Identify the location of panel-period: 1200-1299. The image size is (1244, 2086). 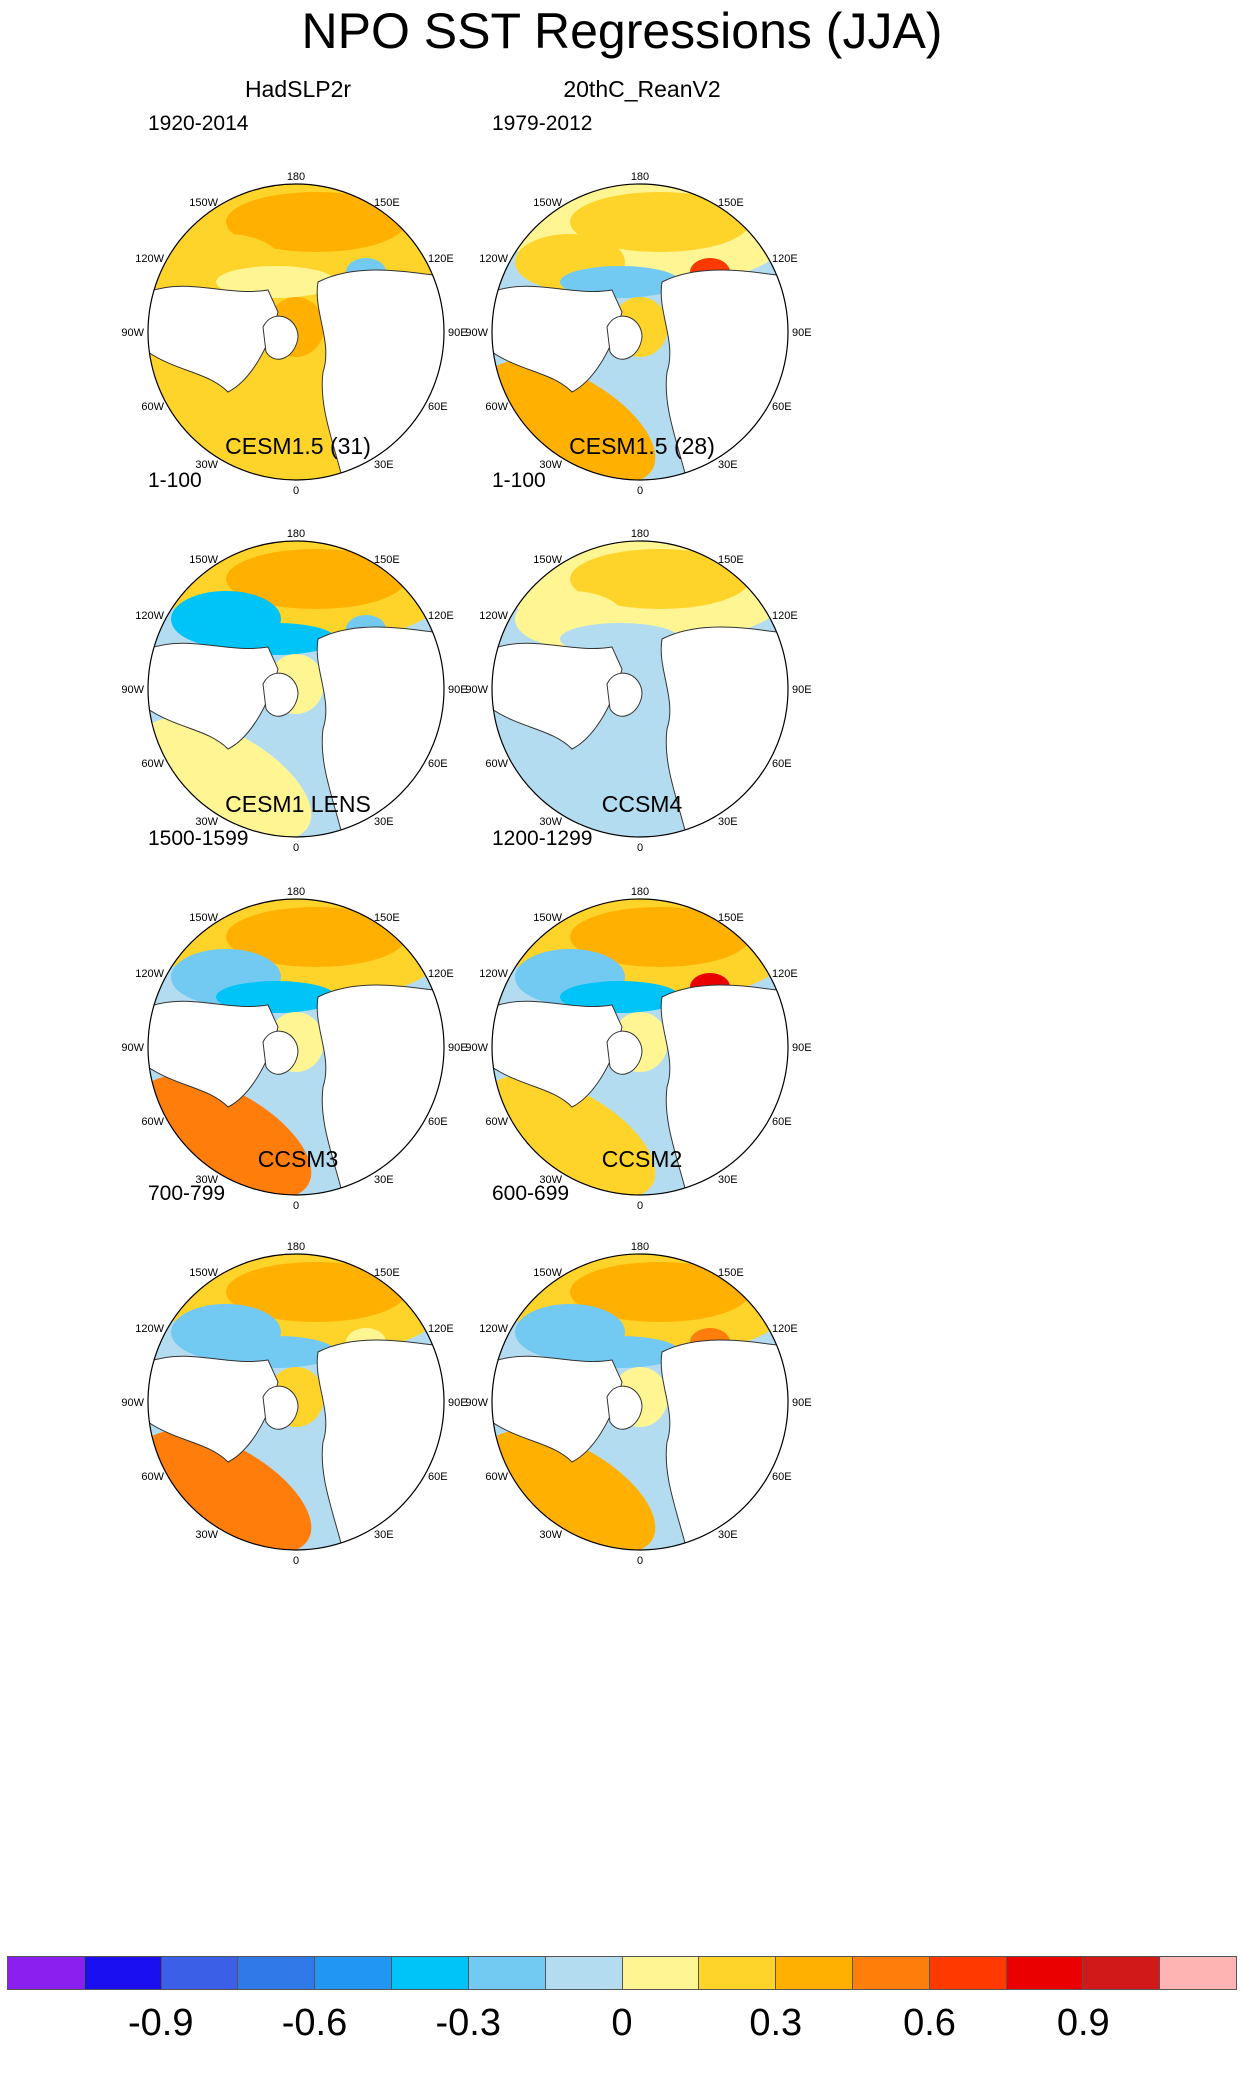
(542, 838).